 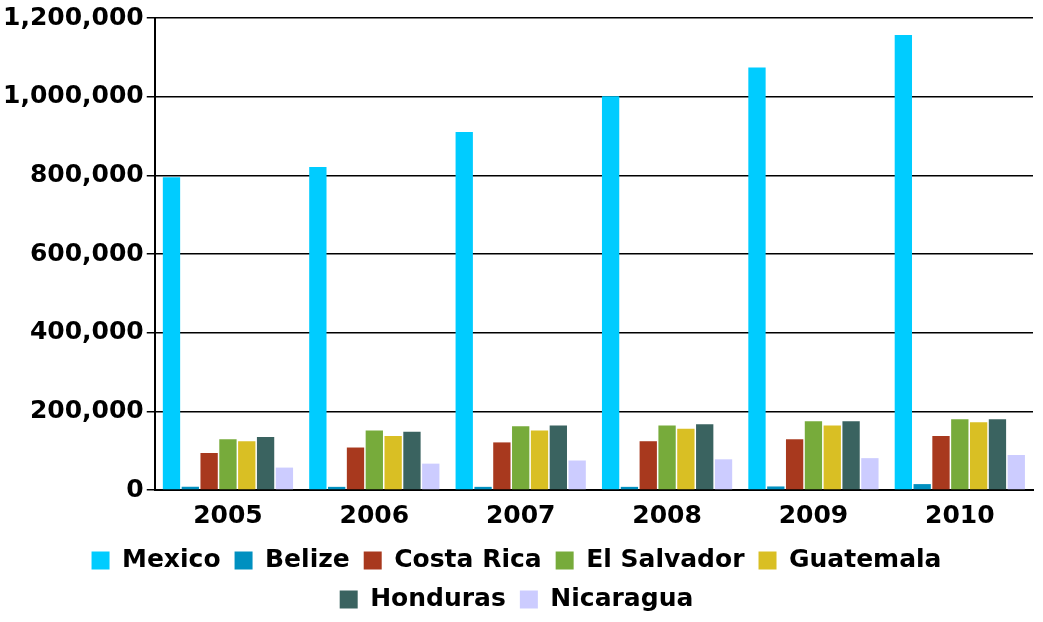 I want to click on x-tick-label: 2009, so click(x=813, y=514).